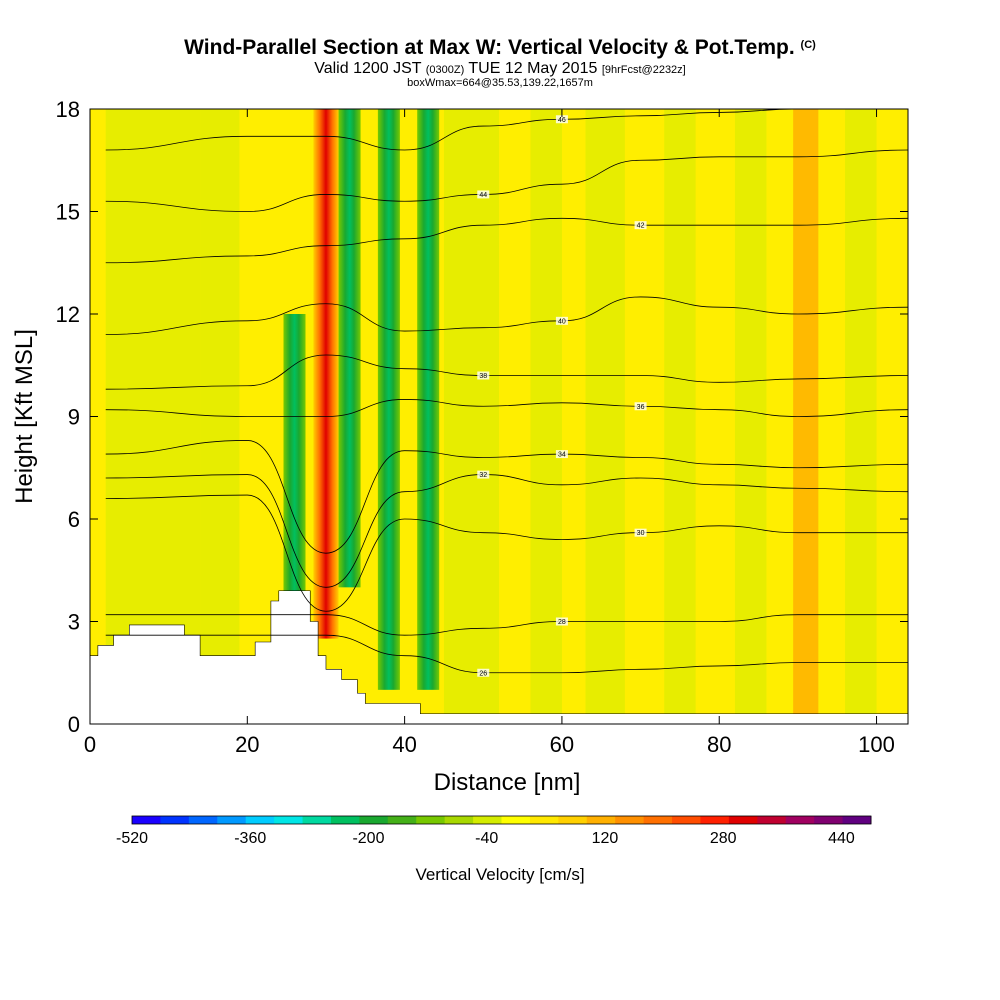  What do you see at coordinates (368, 838) in the screenshot?
I see `colorbar-tick-label: -200` at bounding box center [368, 838].